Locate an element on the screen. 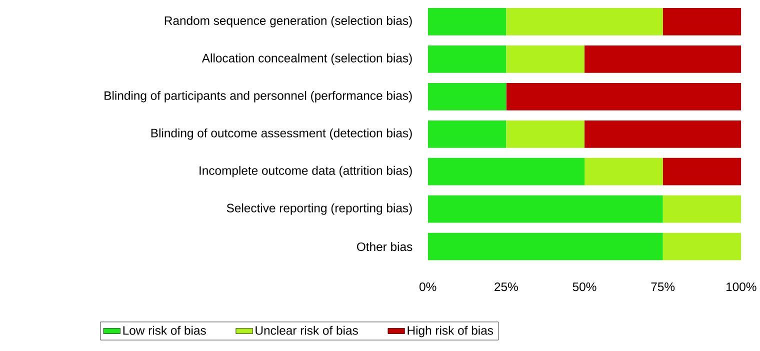 The image size is (760, 351). x-tick-label: 25% is located at coordinates (506, 286).